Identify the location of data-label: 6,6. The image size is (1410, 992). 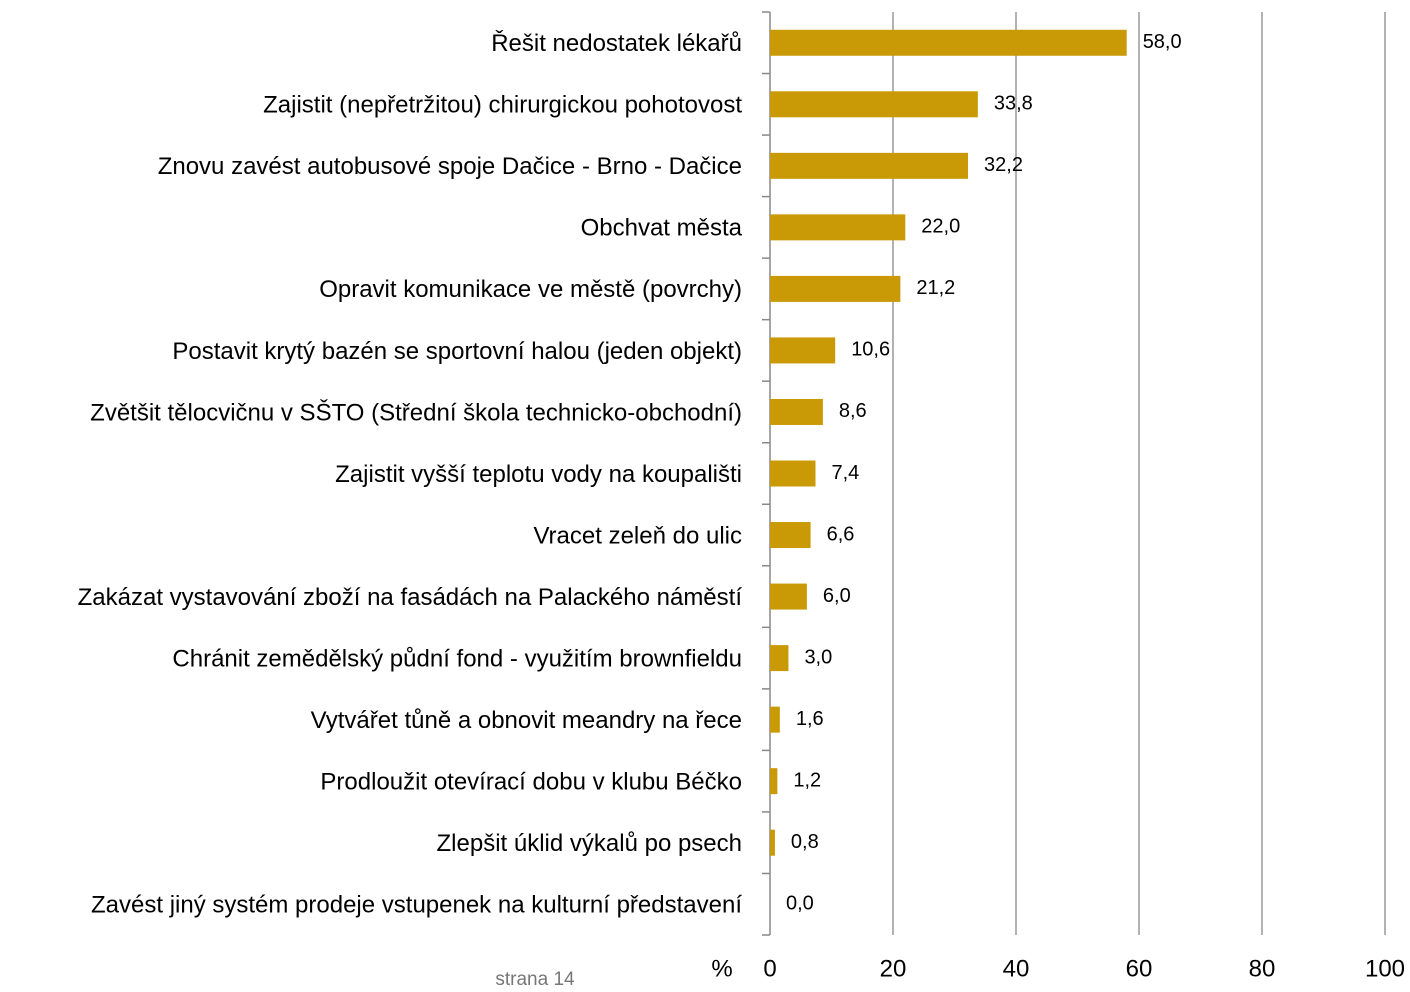
(841, 534).